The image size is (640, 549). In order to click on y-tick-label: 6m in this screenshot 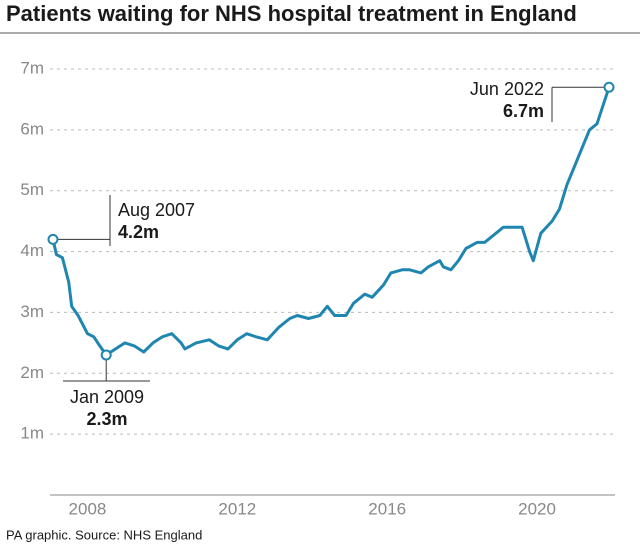, I will do `click(32, 128)`.